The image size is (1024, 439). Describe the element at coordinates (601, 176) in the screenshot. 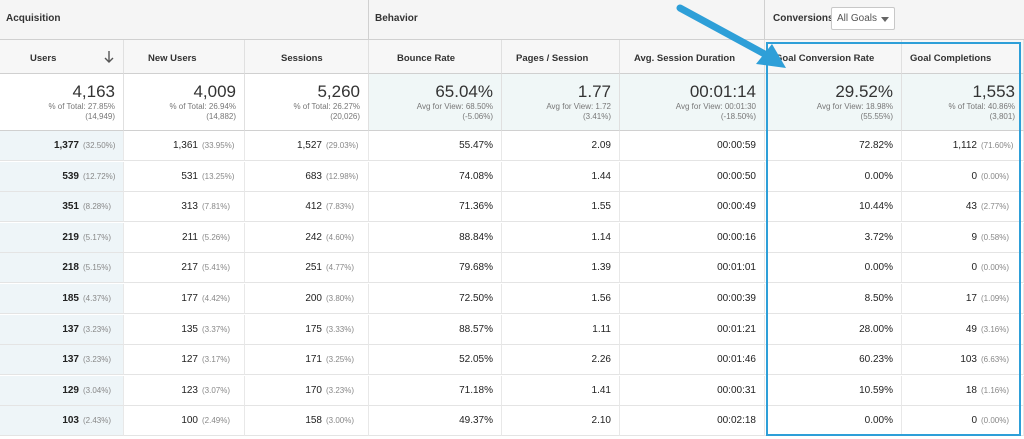

I see `cell-value: 1.44` at that location.